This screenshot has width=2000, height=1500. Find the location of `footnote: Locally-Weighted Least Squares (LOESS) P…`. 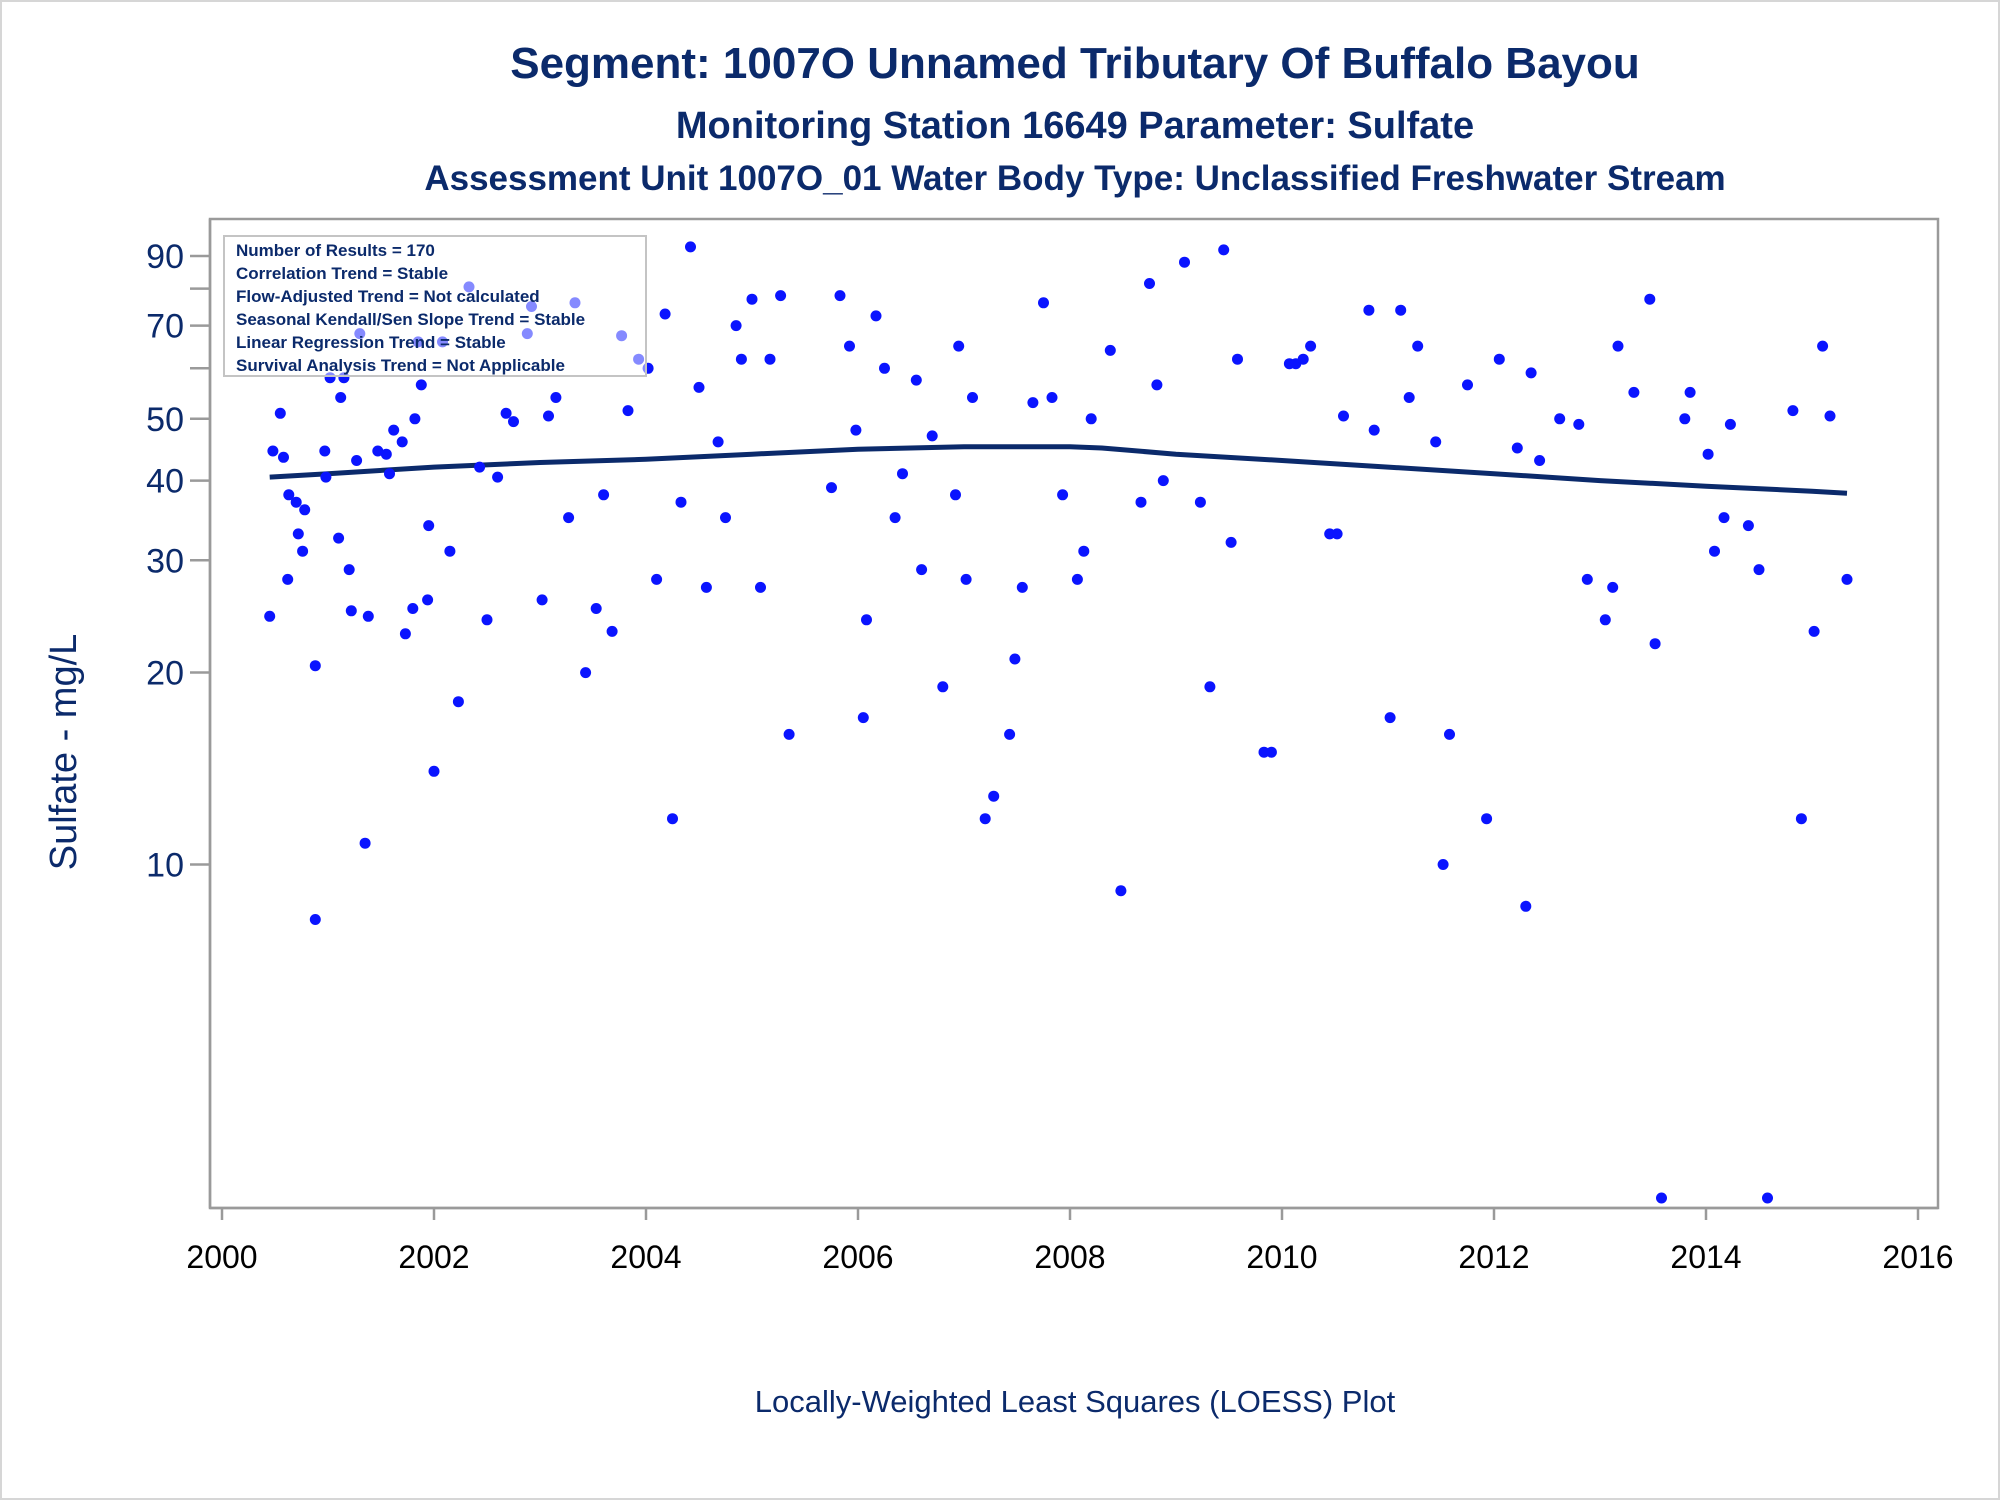

footnote: Locally-Weighted Least Squares (LOESS) P… is located at coordinates (1075, 1401).